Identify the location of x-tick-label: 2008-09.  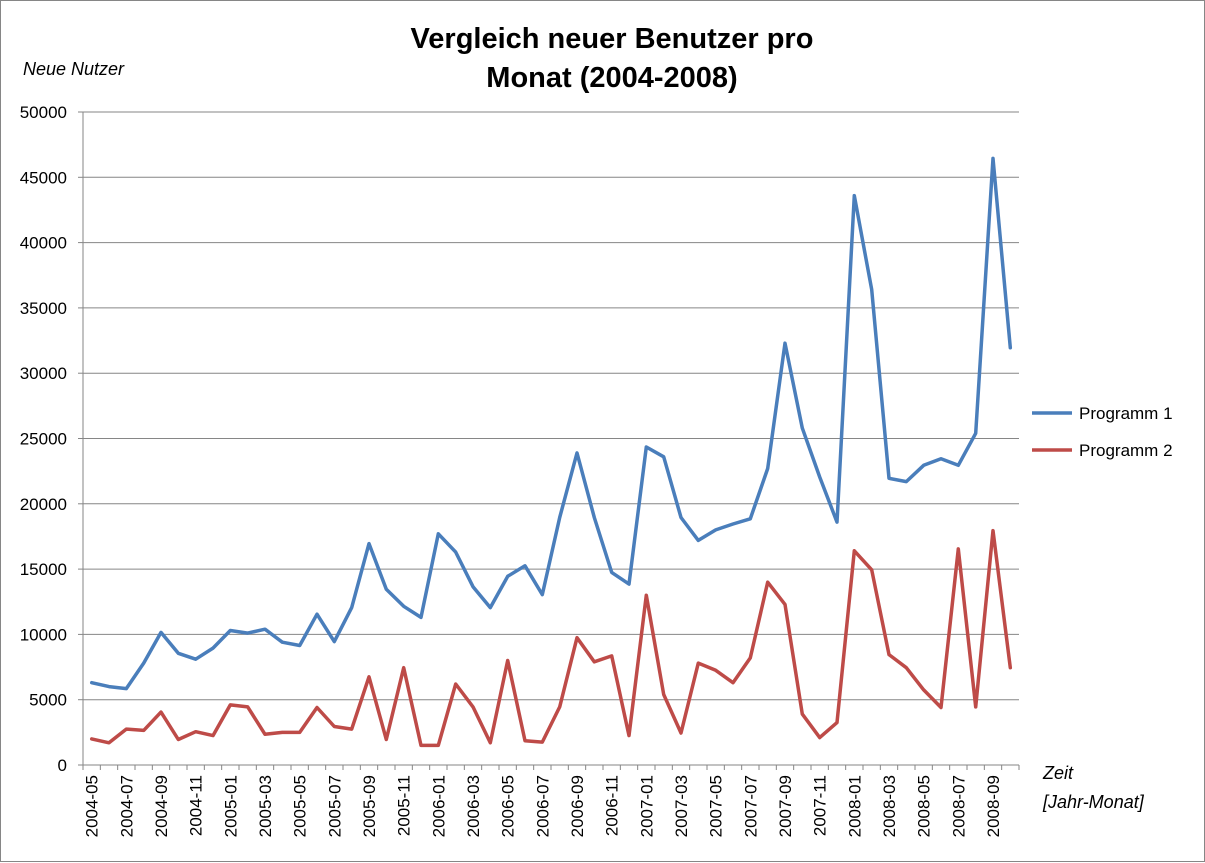
(993, 806).